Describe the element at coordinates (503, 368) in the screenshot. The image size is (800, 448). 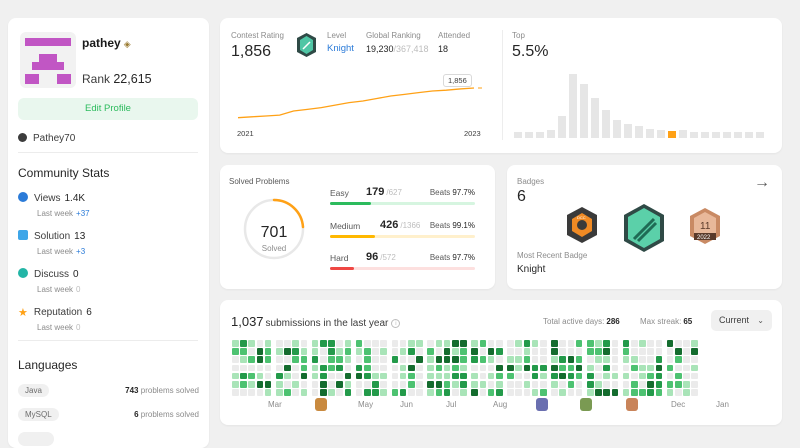
I see `submission-heatmap` at that location.